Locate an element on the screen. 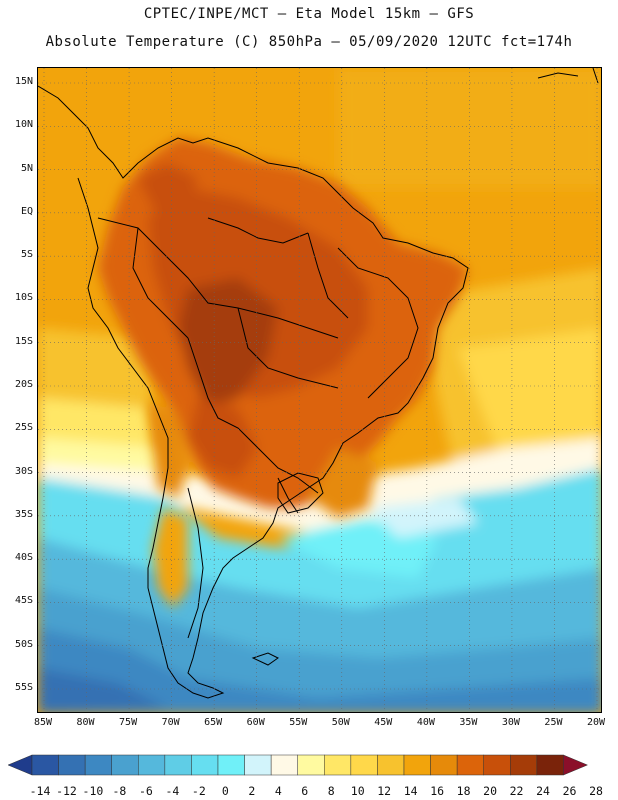 This screenshot has height=800, width=618. lat-tick-label: 50S is located at coordinates (23, 644).